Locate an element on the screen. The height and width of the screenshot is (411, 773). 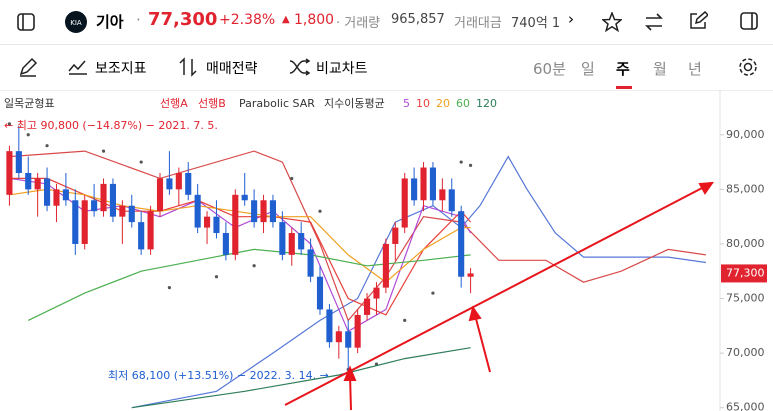
svg-text: KIA is located at coordinates (76, 23).